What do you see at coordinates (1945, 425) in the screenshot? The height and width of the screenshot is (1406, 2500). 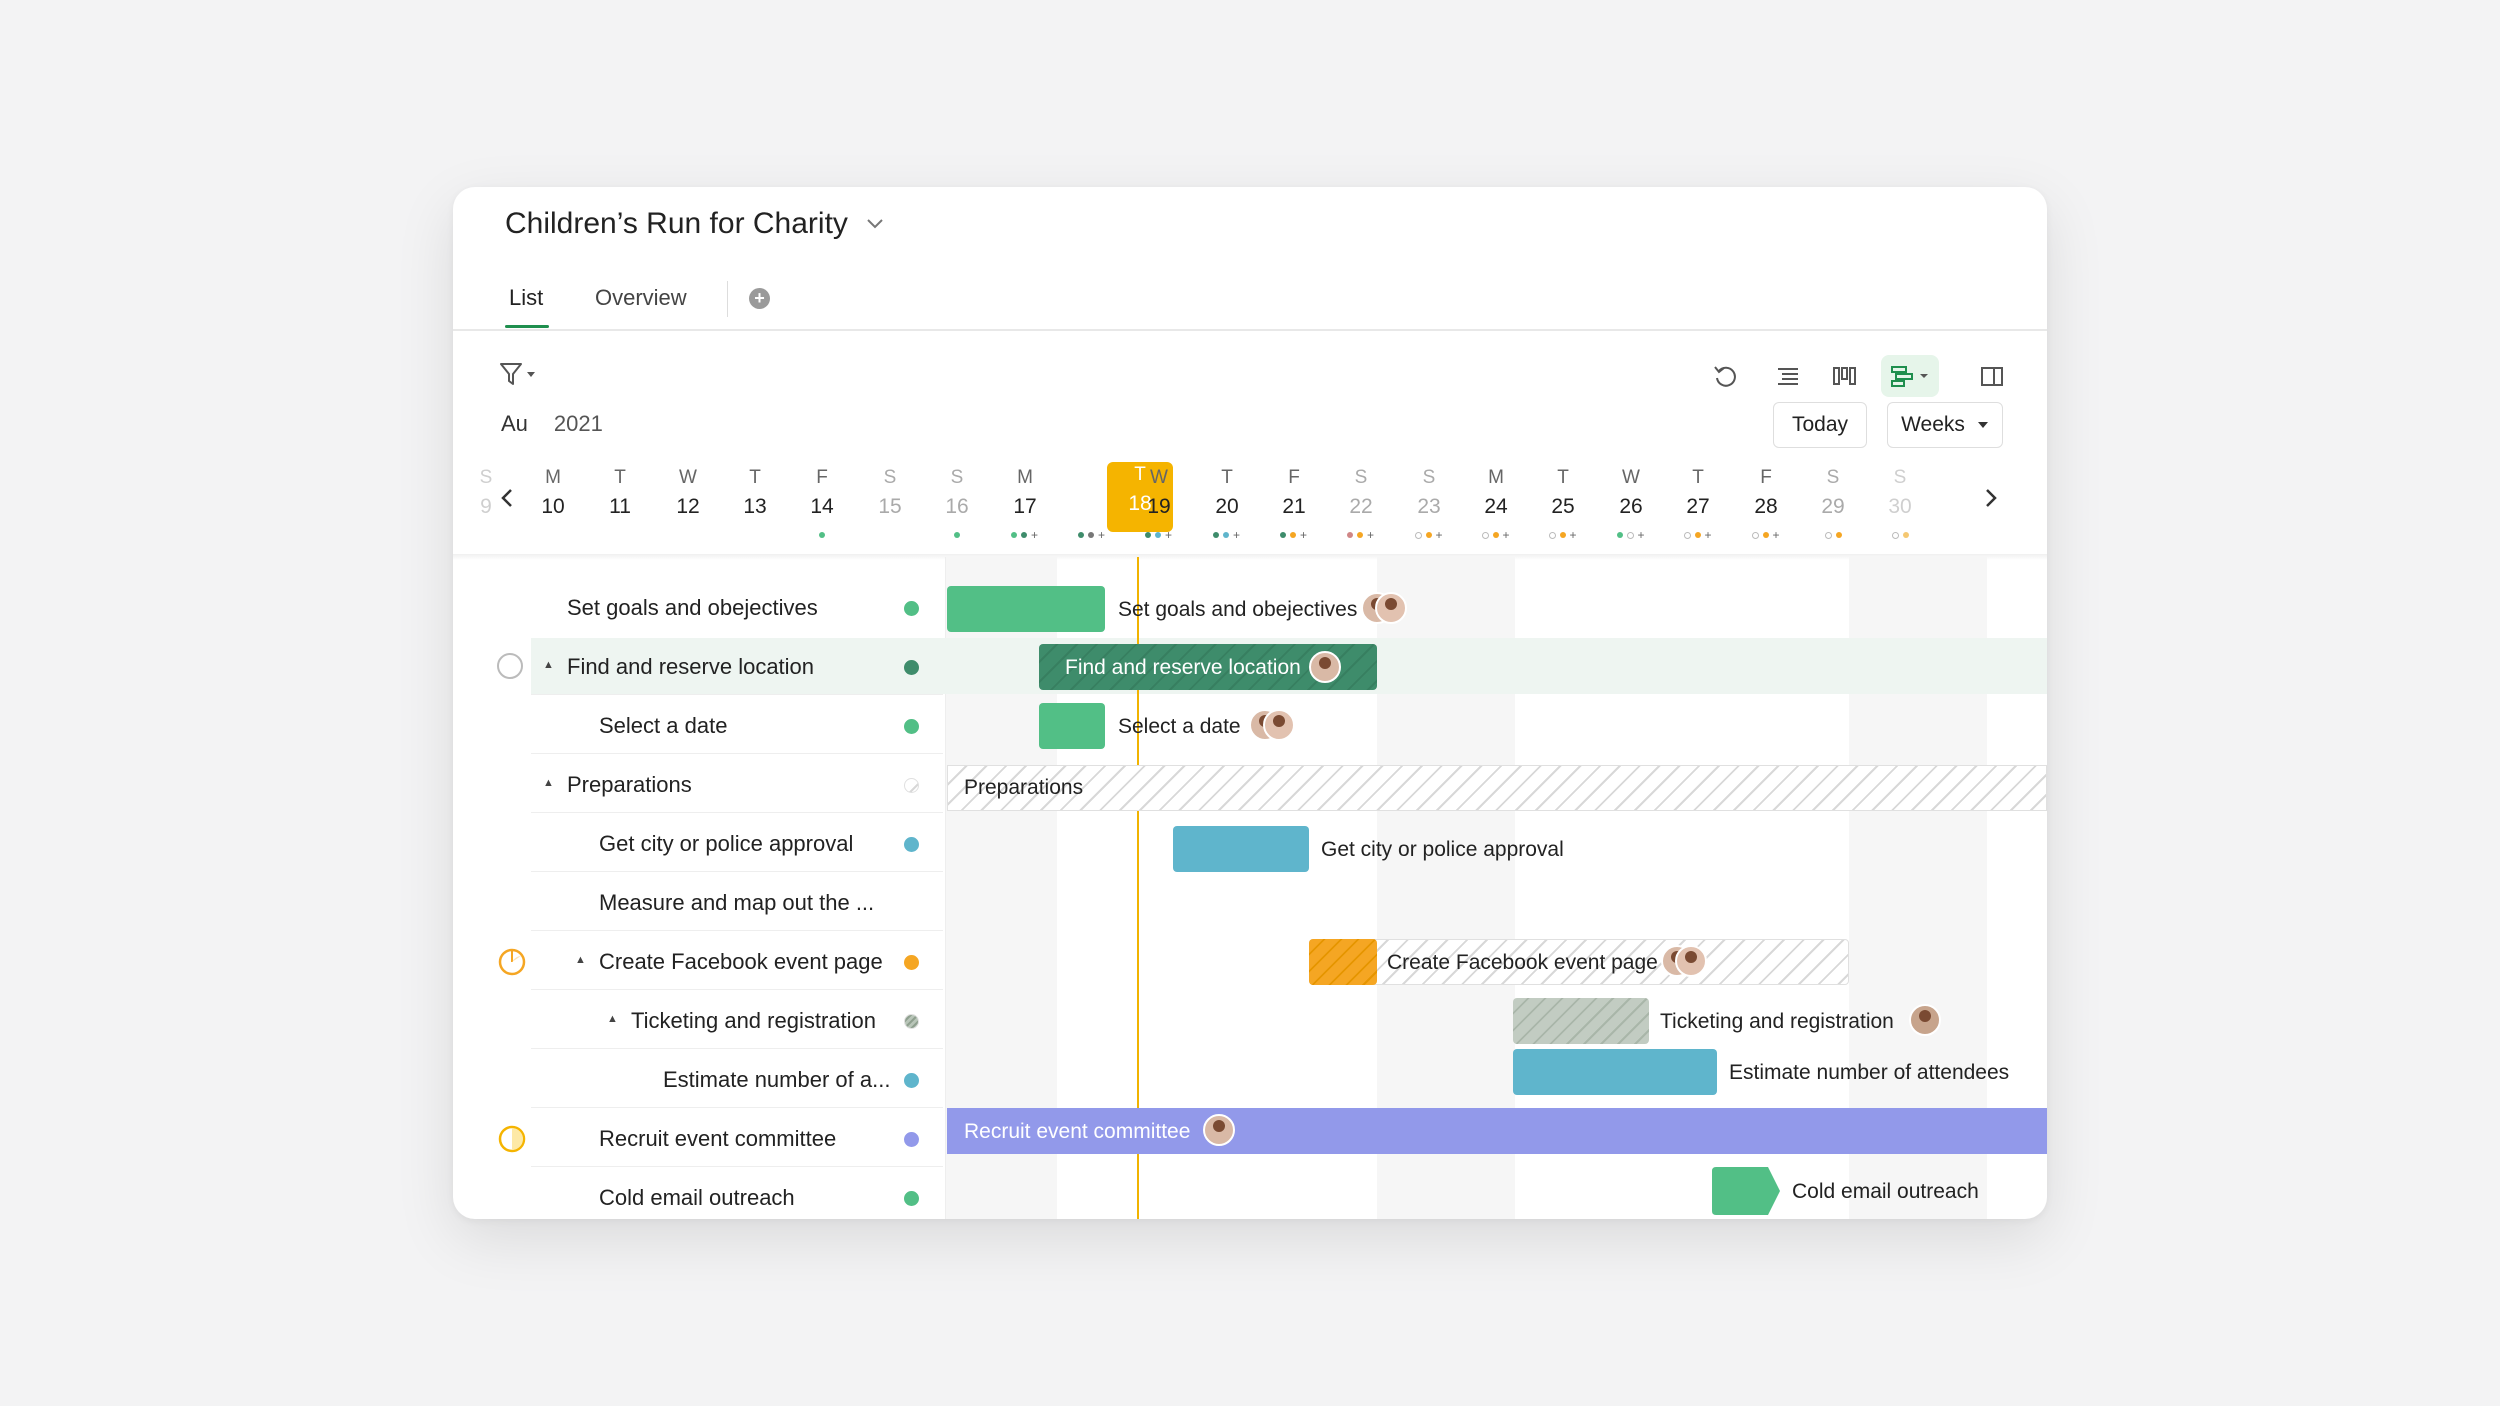 I see `weeks-dropdown: Weeks` at bounding box center [1945, 425].